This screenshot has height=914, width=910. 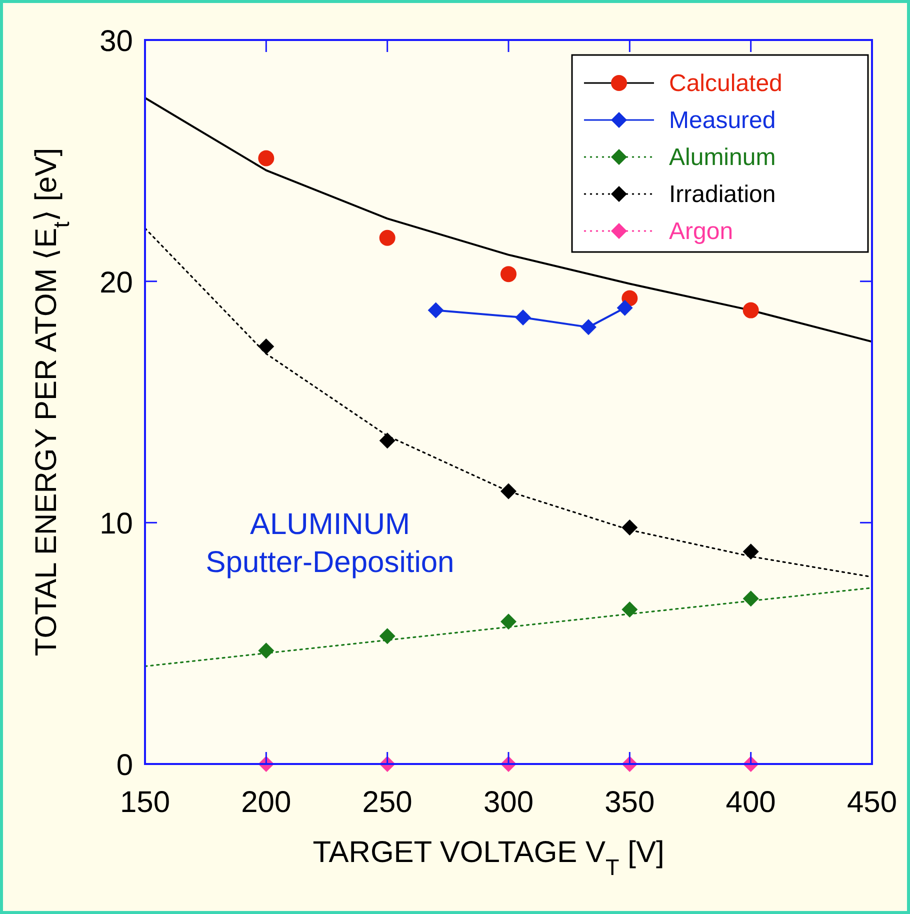 What do you see at coordinates (116, 283) in the screenshot?
I see `y-tick-label: 20` at bounding box center [116, 283].